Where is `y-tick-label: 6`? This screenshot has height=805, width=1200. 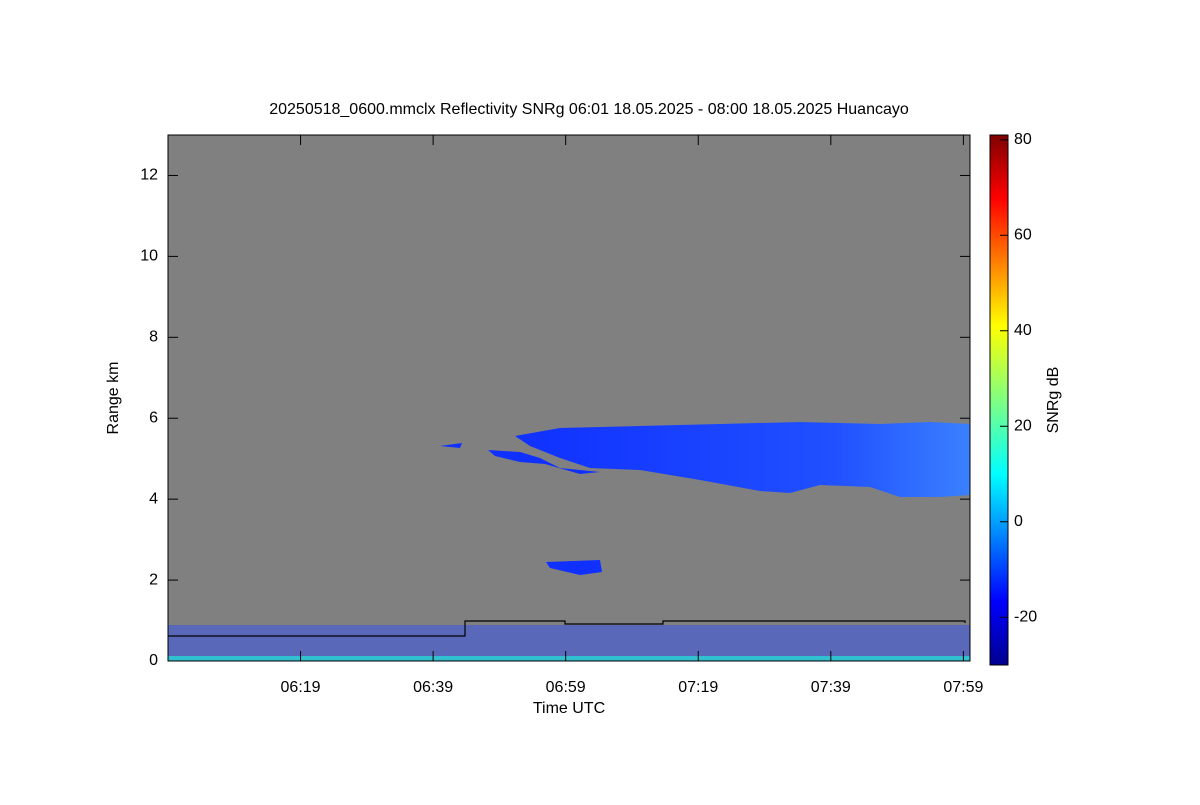
y-tick-label: 6 is located at coordinates (153, 417).